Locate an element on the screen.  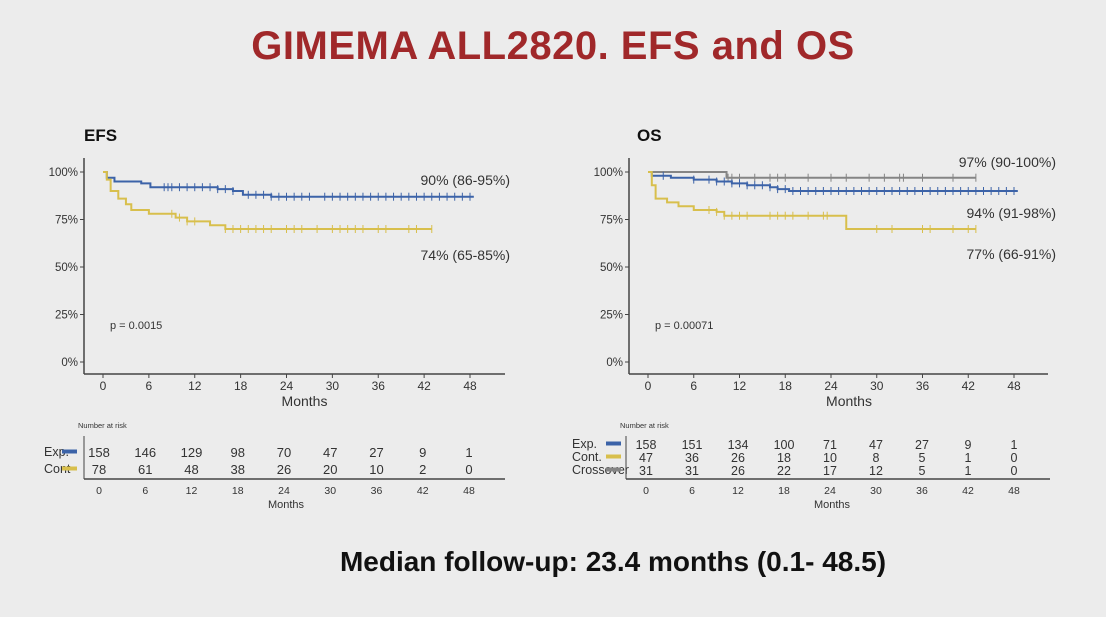
x-tick-label: 48 is located at coordinates (1014, 386).